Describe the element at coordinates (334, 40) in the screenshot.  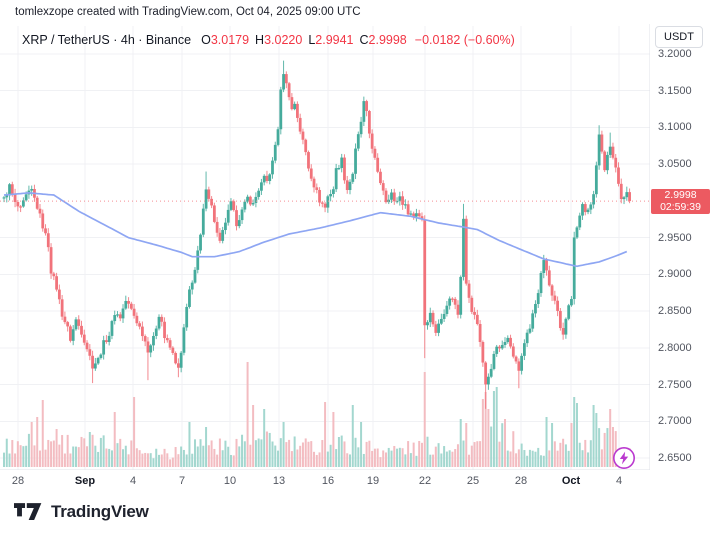
I see `ohlc-value: 2.9941` at that location.